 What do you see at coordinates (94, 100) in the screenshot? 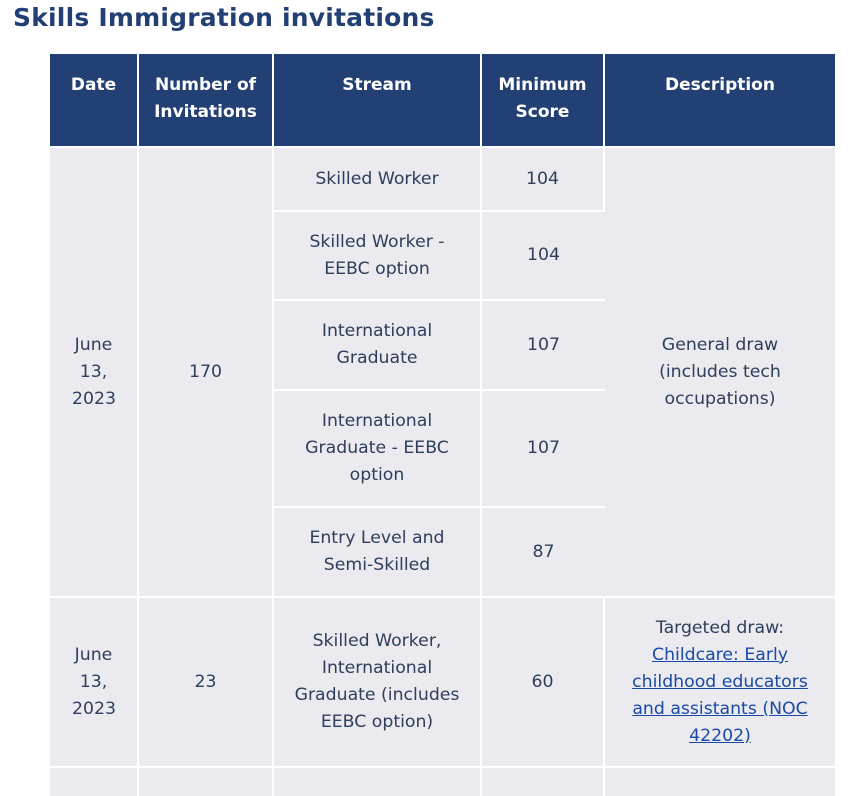
I see `header-date: Date` at bounding box center [94, 100].